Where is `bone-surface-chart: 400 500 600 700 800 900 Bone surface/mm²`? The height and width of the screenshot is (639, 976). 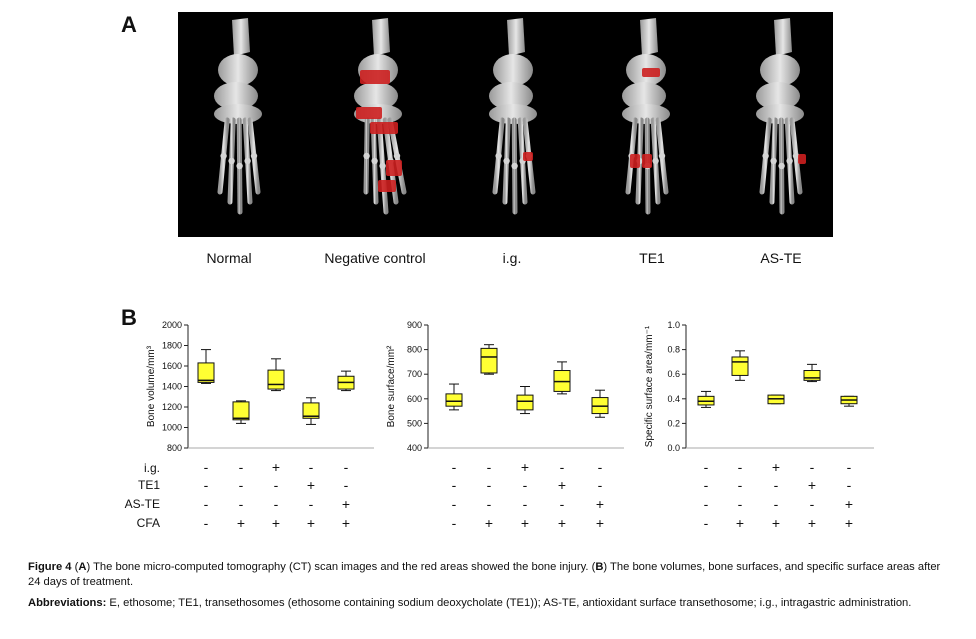
bone-surface-chart: 400 500 600 700 800 900 Bone surface/mm² is located at coordinates (505, 386).